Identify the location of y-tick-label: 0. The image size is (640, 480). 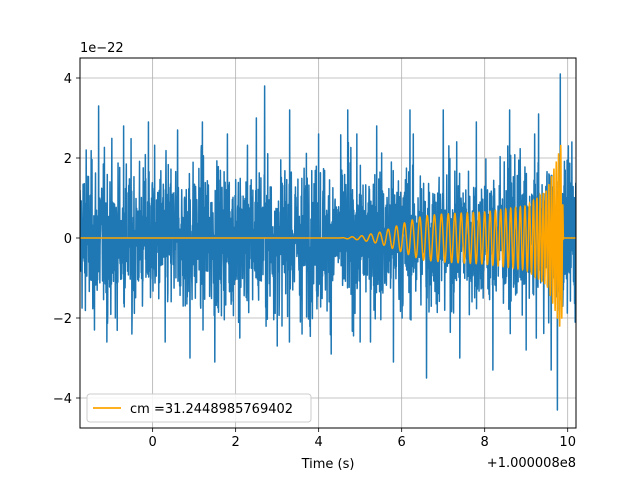
(68, 239).